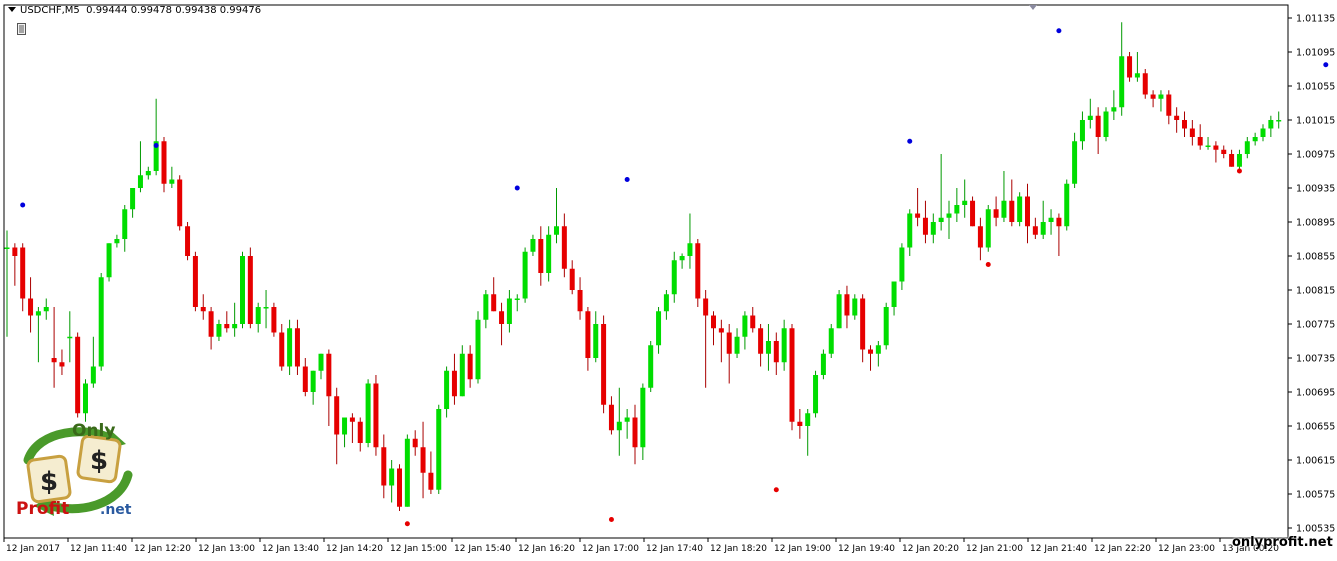 Image resolution: width=1337 pixels, height=561 pixels. I want to click on y-tick-label: 1.01095, so click(1315, 53).